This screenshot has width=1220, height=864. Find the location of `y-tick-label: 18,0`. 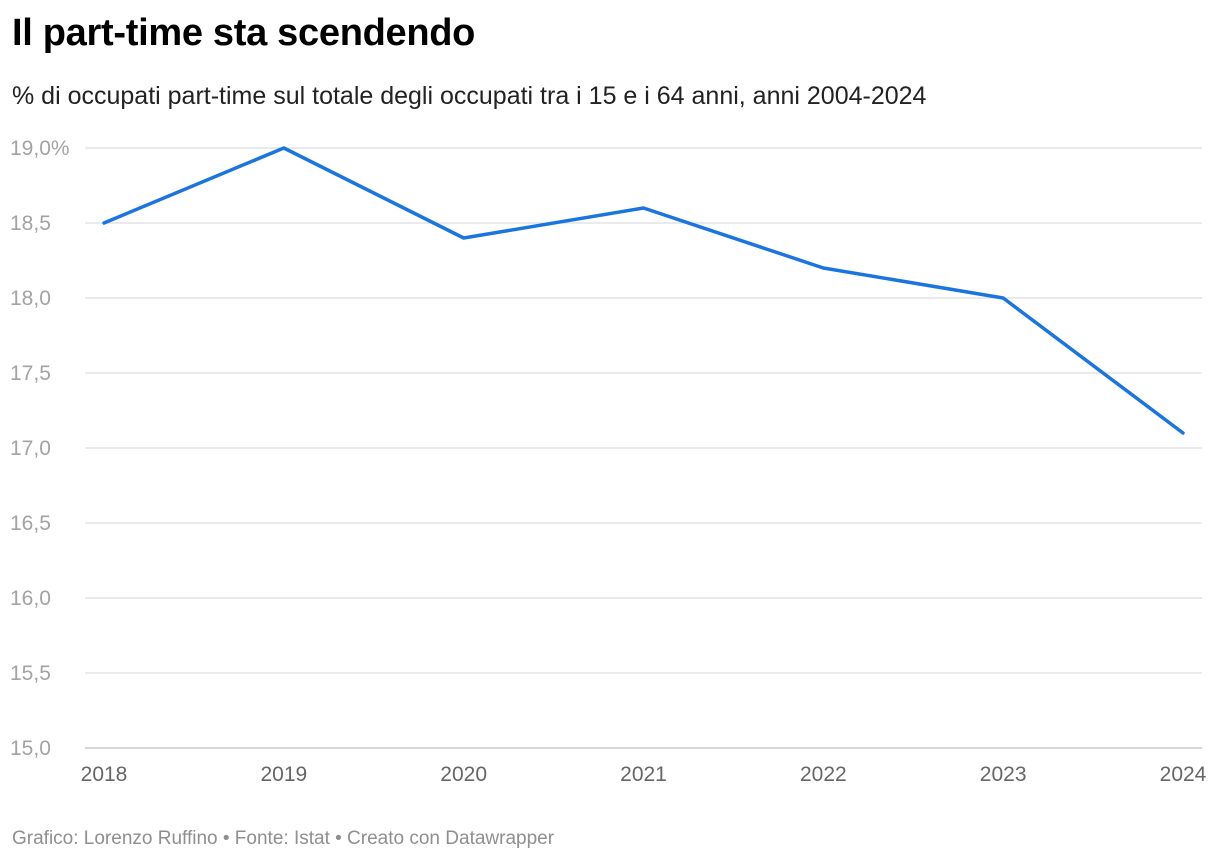

y-tick-label: 18,0 is located at coordinates (30, 298).